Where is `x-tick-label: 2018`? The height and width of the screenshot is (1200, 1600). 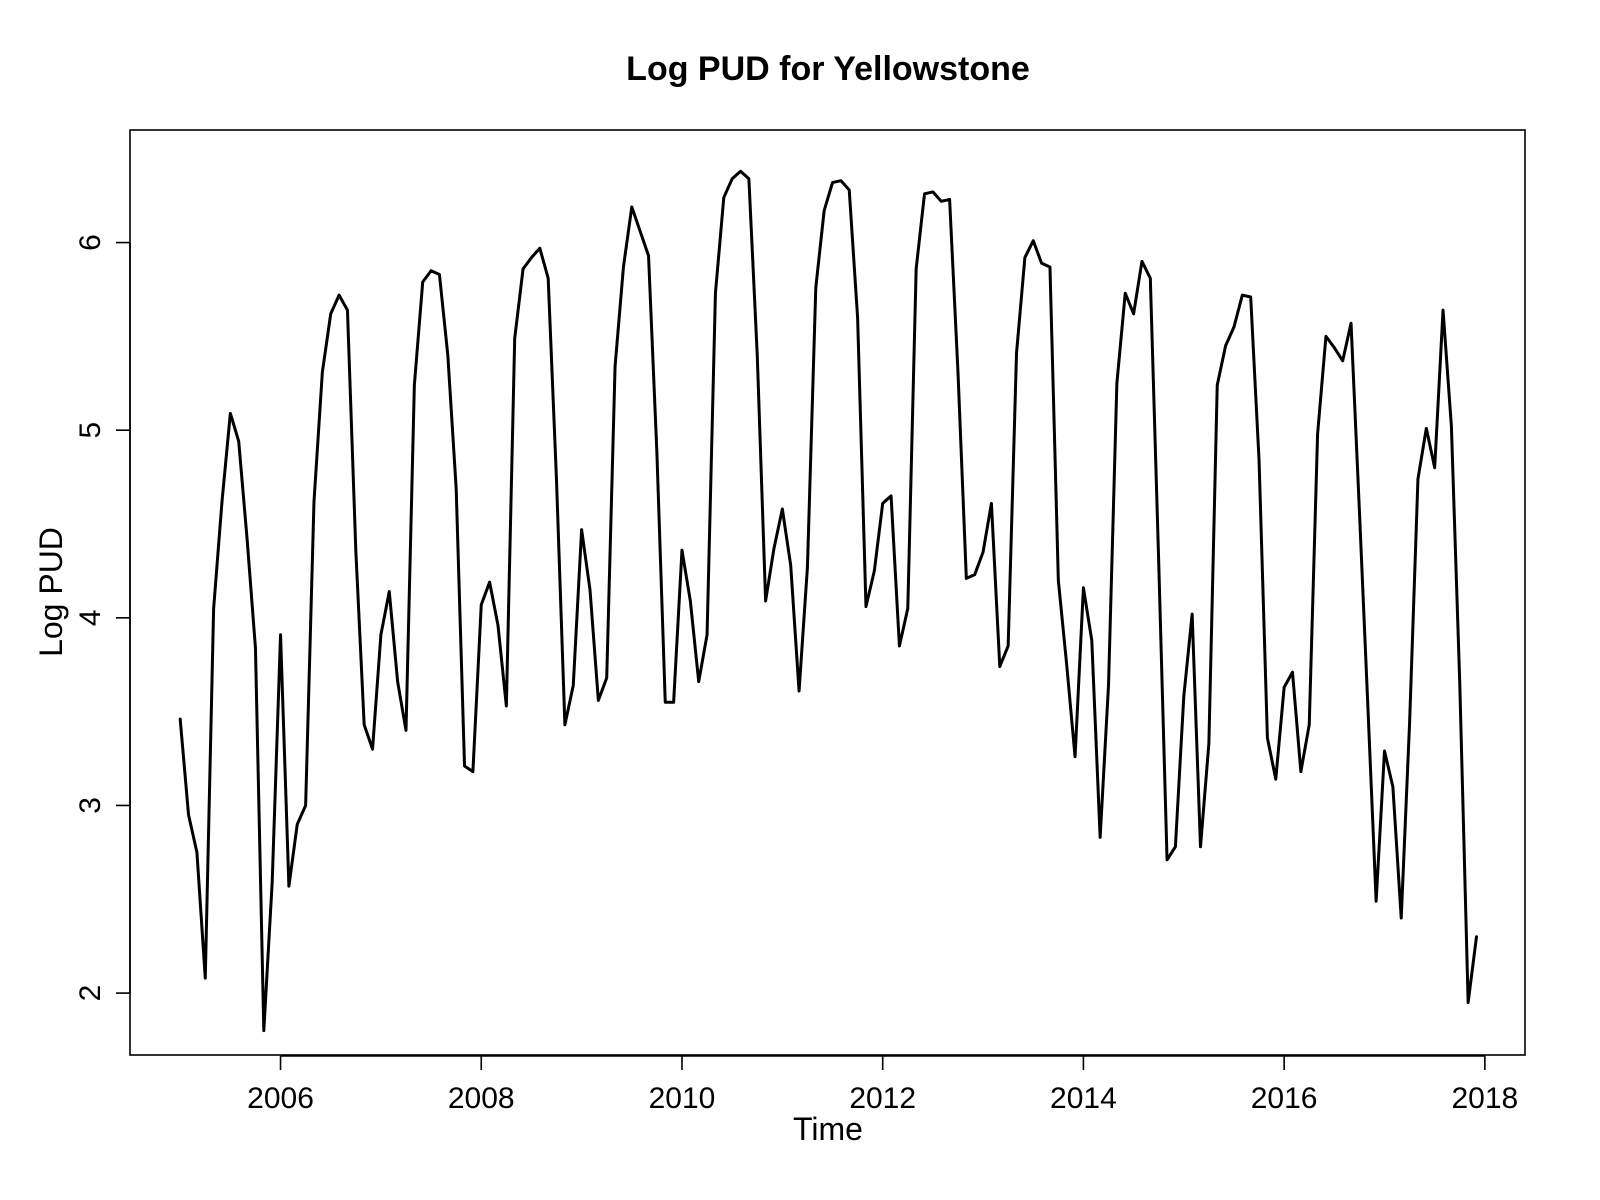 x-tick-label: 2018 is located at coordinates (1484, 1098).